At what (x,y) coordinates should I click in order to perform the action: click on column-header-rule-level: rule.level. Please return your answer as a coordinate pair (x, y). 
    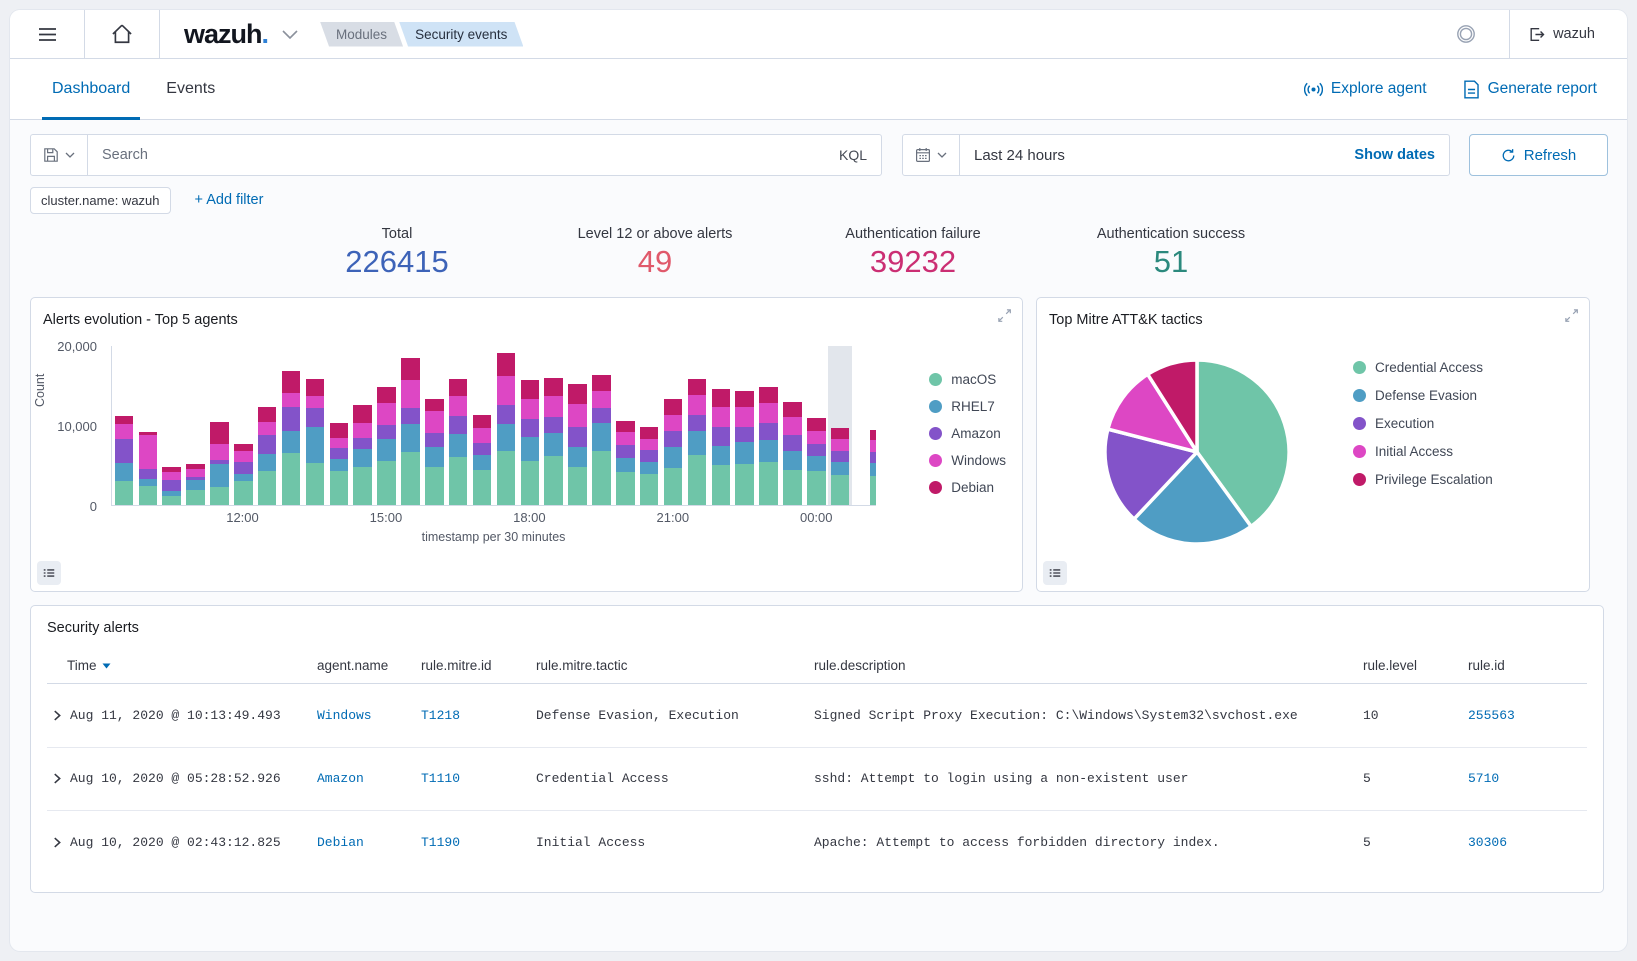
    Looking at the image, I should click on (1415, 665).